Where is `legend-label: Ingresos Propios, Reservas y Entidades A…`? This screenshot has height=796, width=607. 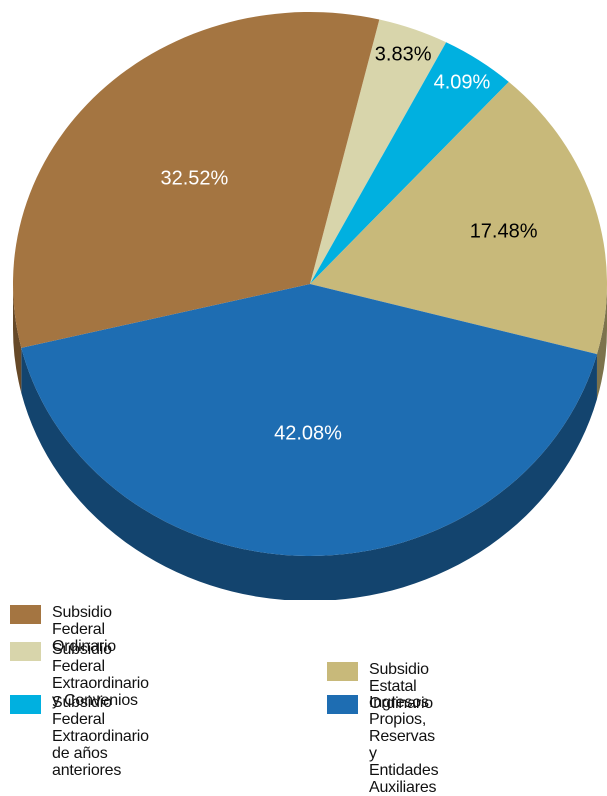 legend-label: Ingresos Propios, Reservas y Entidades A… is located at coordinates (404, 745).